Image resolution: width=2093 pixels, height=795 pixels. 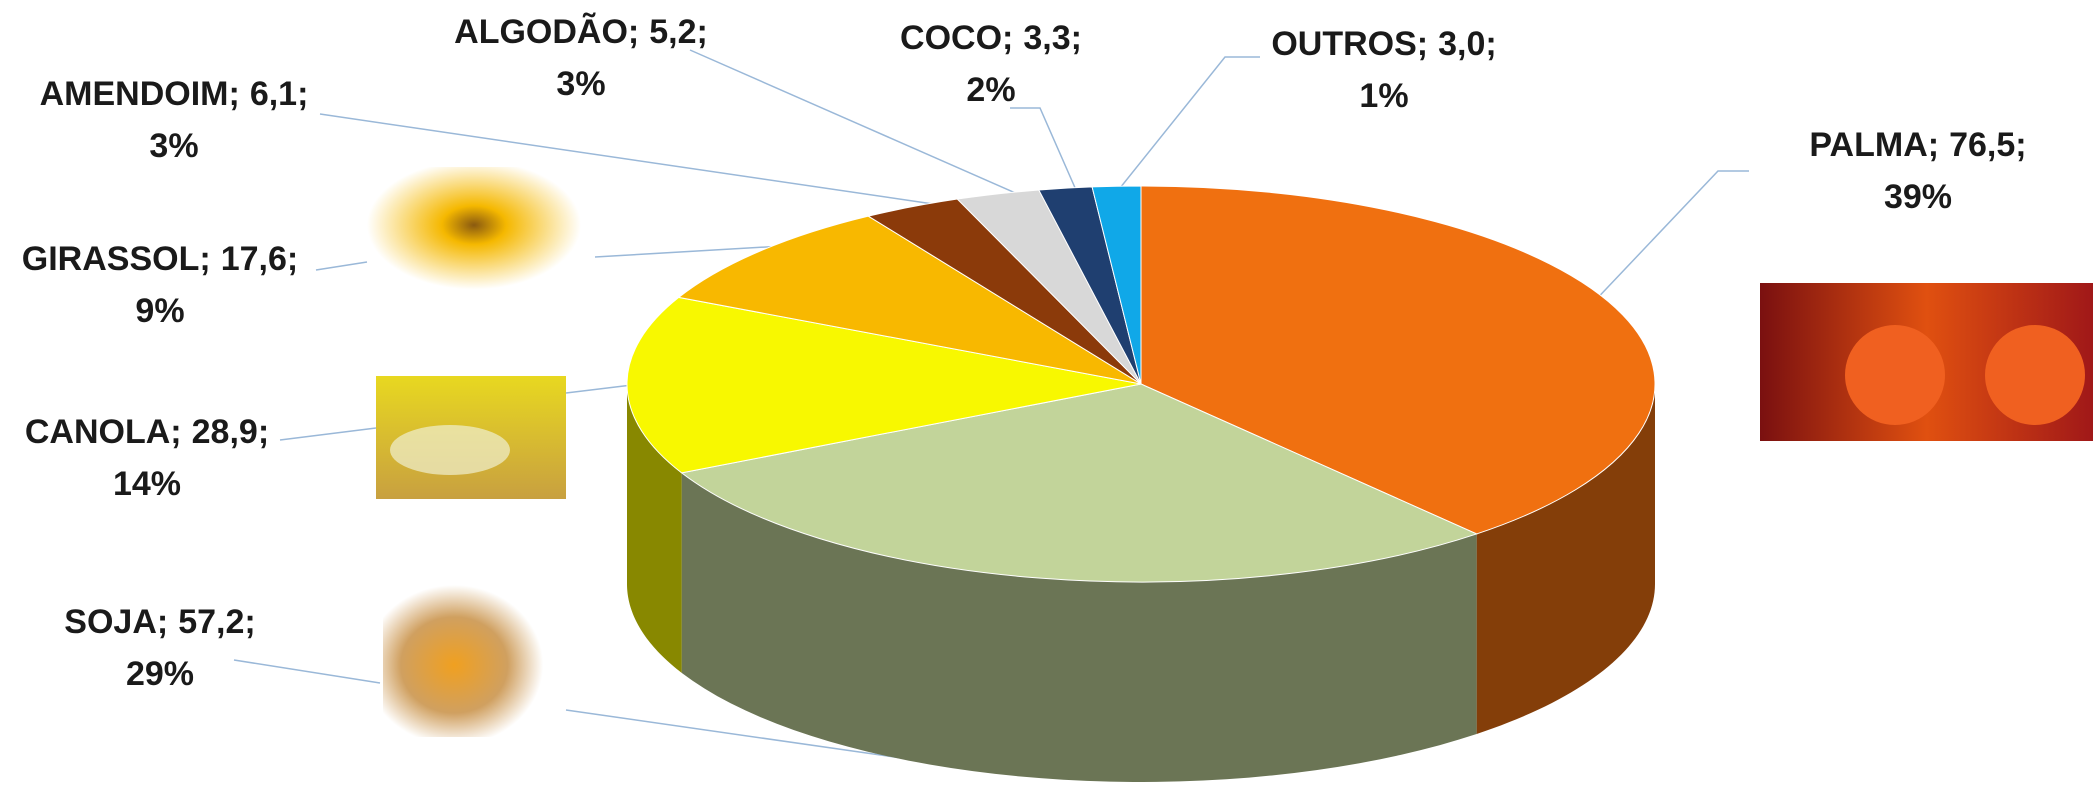 What do you see at coordinates (111, 259) in the screenshot?
I see `category-name: GIRASSOL` at bounding box center [111, 259].